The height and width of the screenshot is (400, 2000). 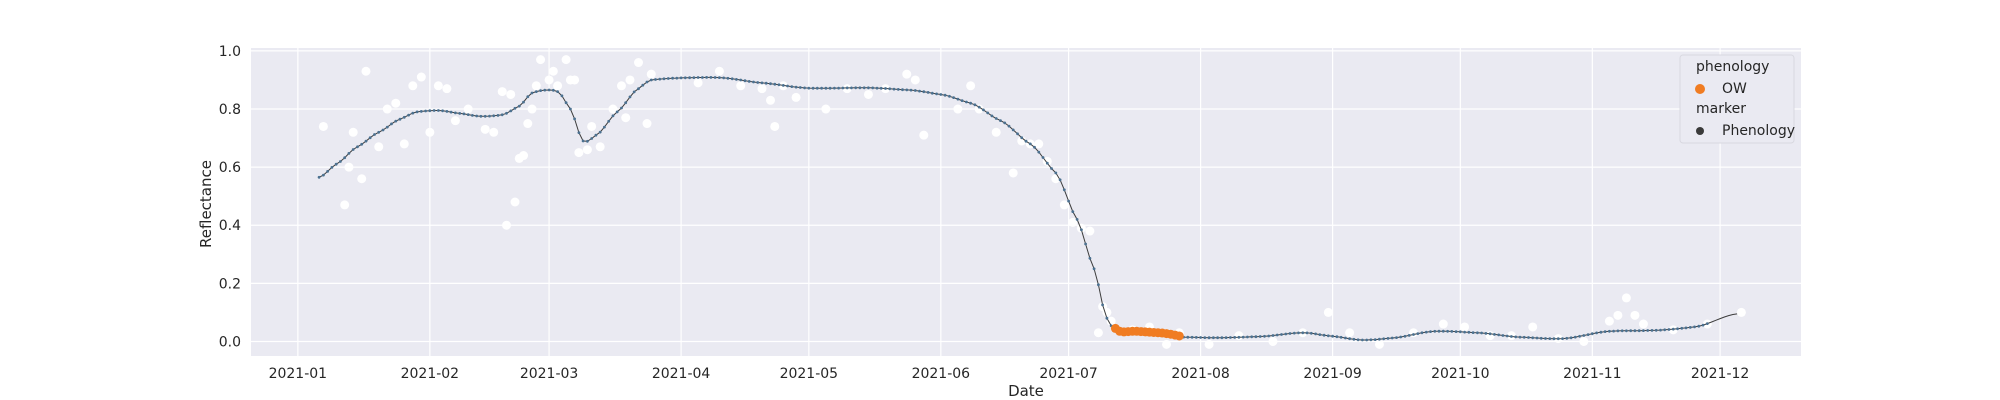 What do you see at coordinates (230, 342) in the screenshot?
I see `y-tick-label: 0.0` at bounding box center [230, 342].